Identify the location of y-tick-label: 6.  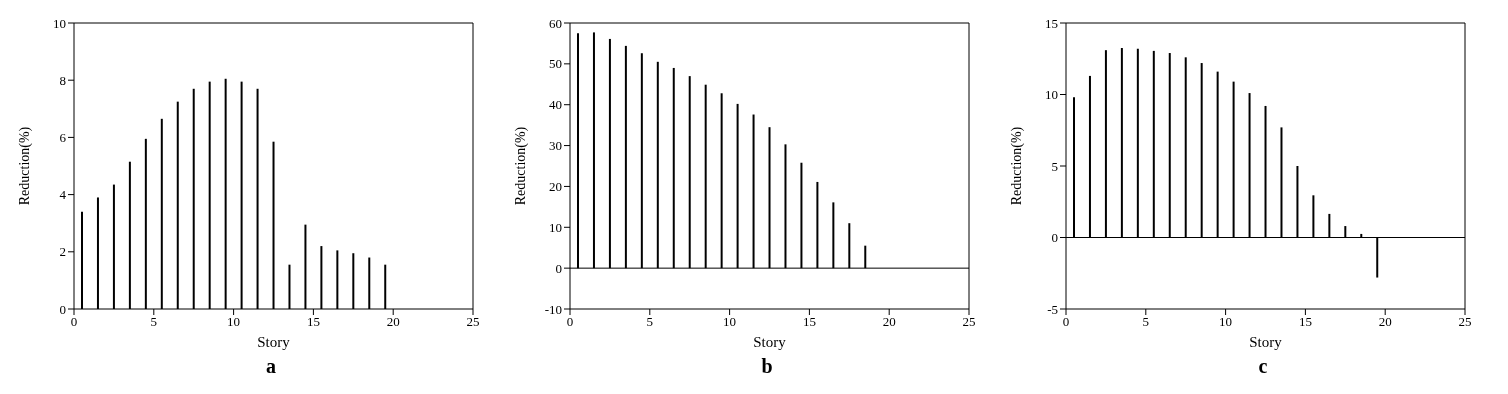
(63, 138).